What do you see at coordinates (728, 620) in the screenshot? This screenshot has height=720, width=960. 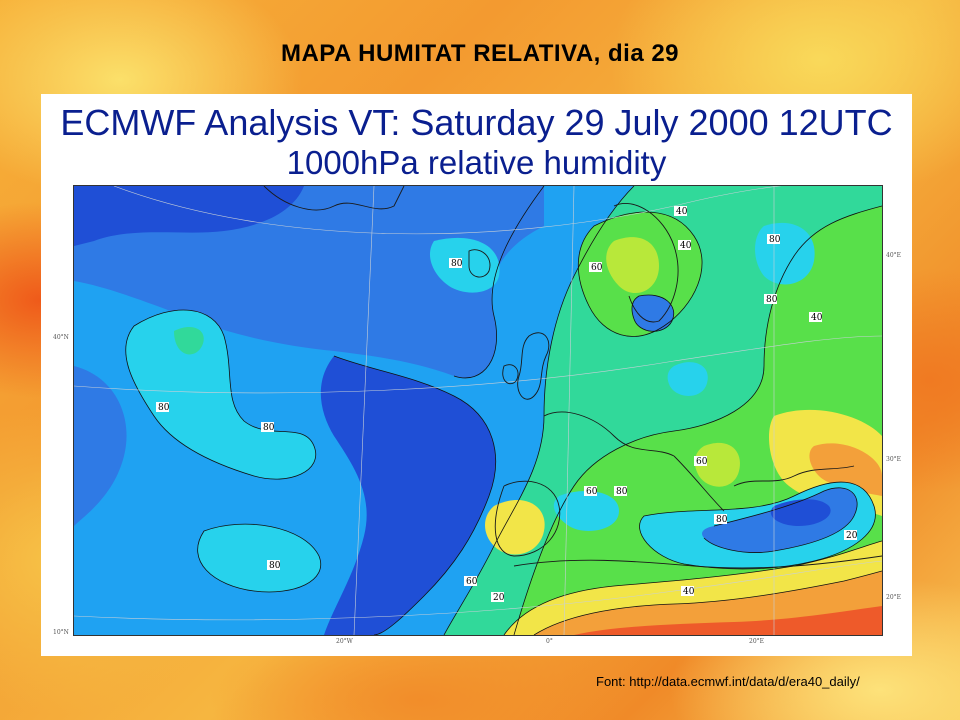 I see `region-red-africa` at bounding box center [728, 620].